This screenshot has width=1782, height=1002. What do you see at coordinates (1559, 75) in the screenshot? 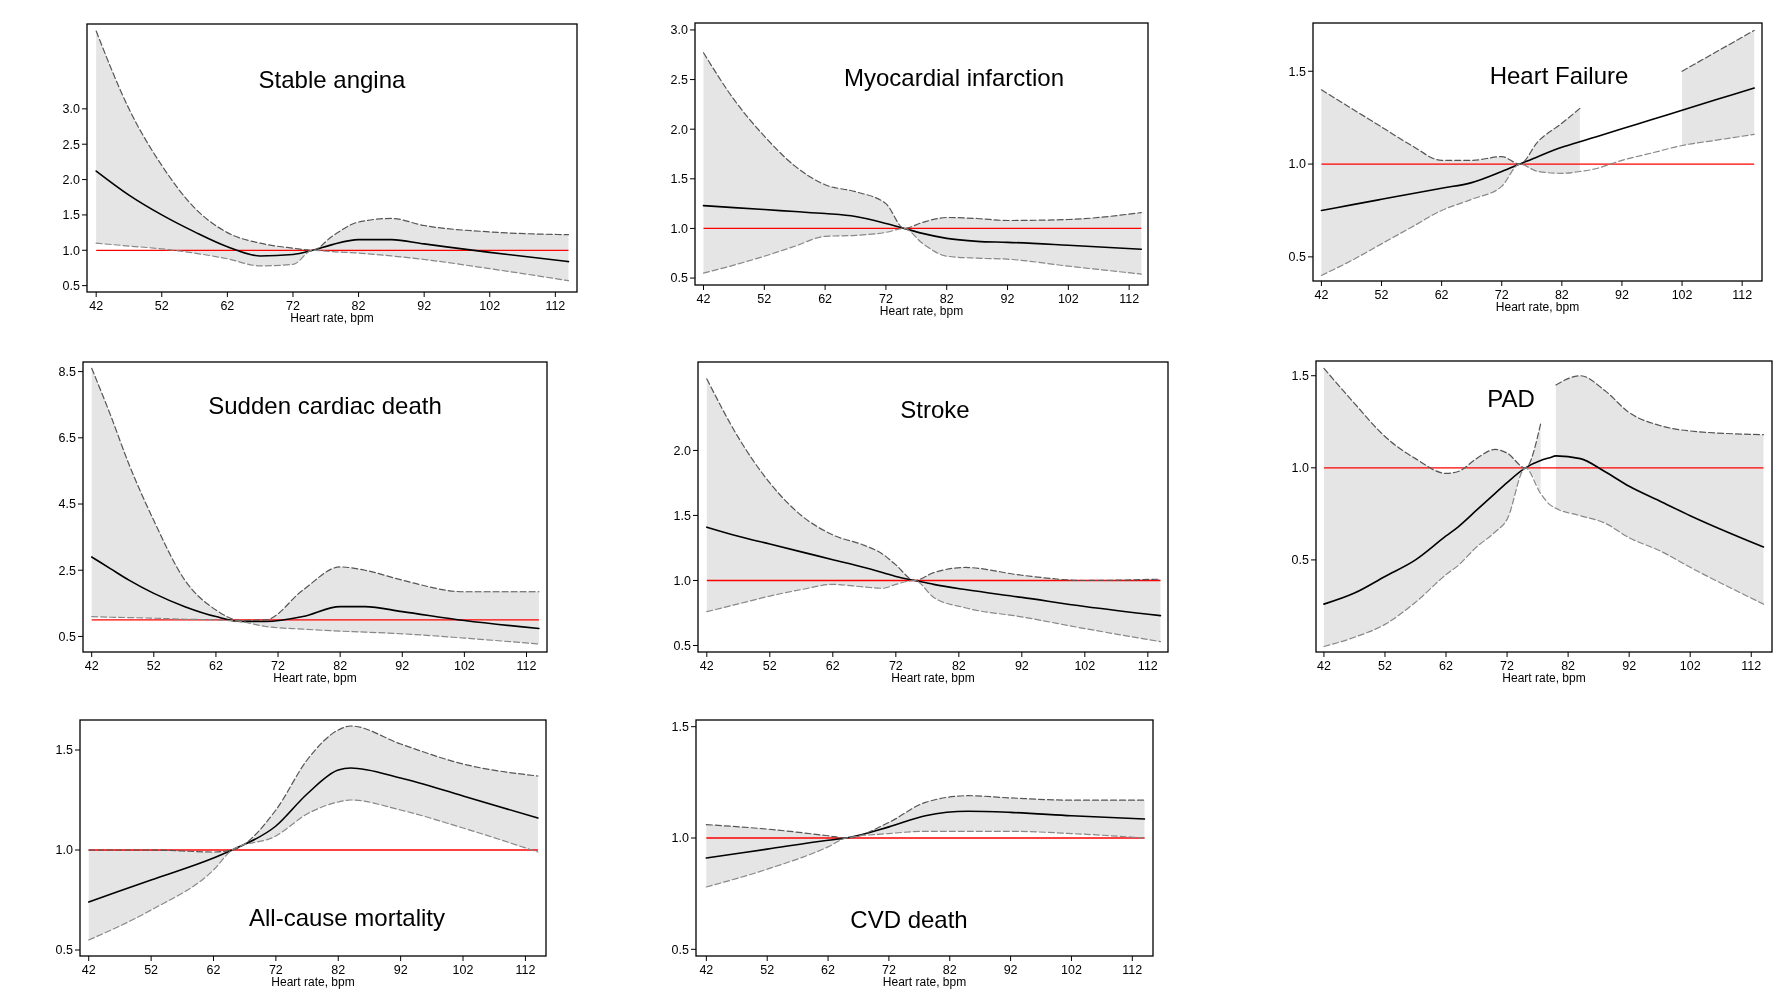
I see `text: Heart Failure` at bounding box center [1559, 75].